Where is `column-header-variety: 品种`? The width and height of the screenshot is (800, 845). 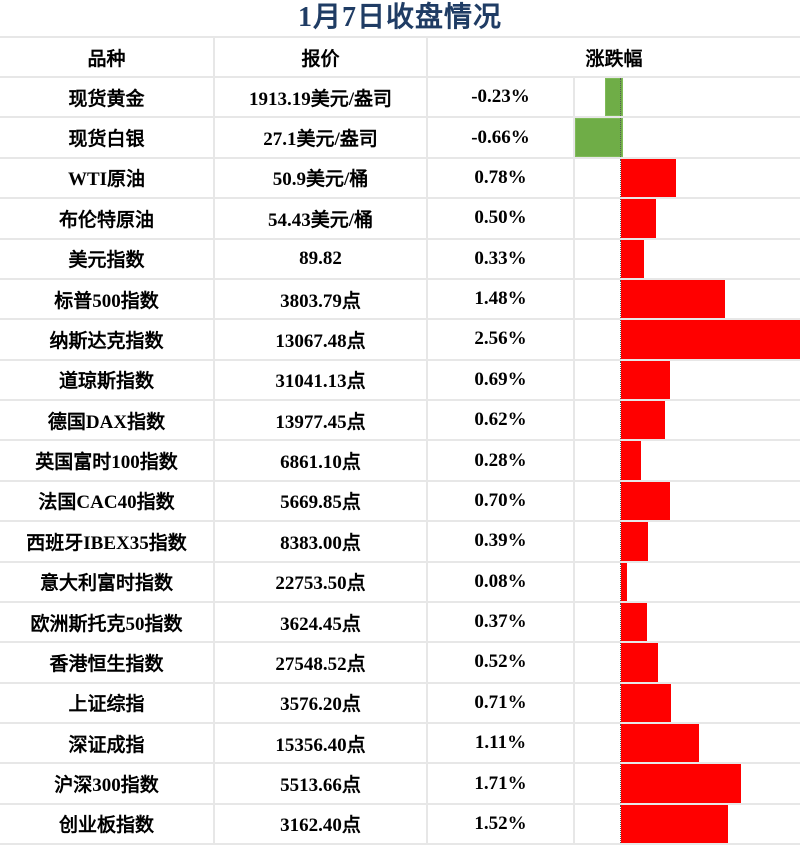
column-header-variety: 品种 is located at coordinates (107, 57).